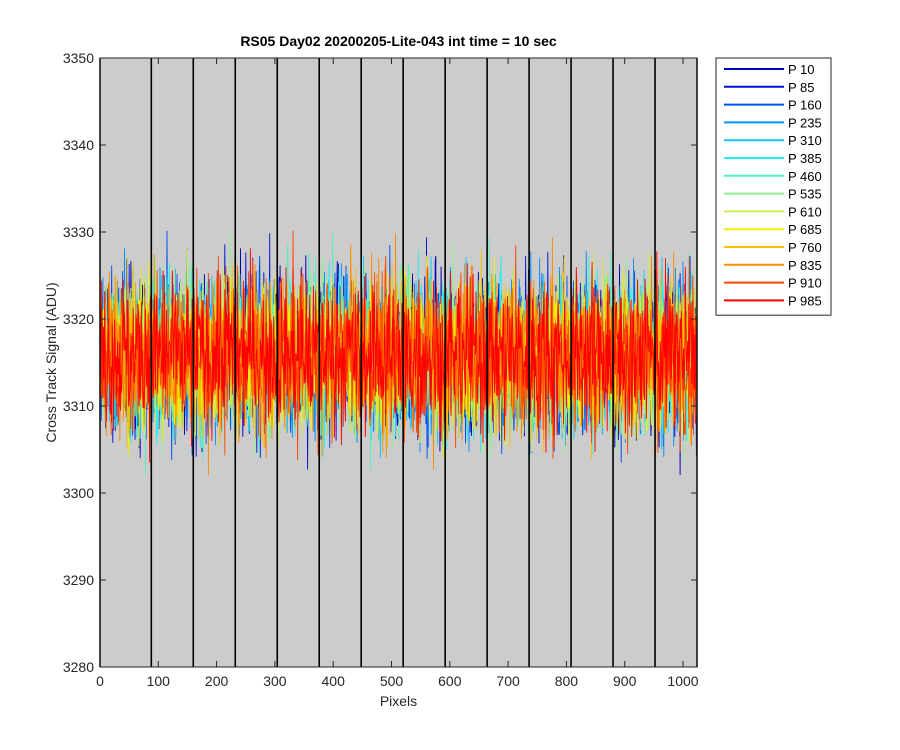  Describe the element at coordinates (78, 406) in the screenshot. I see `y-tick-label: 3310` at that location.